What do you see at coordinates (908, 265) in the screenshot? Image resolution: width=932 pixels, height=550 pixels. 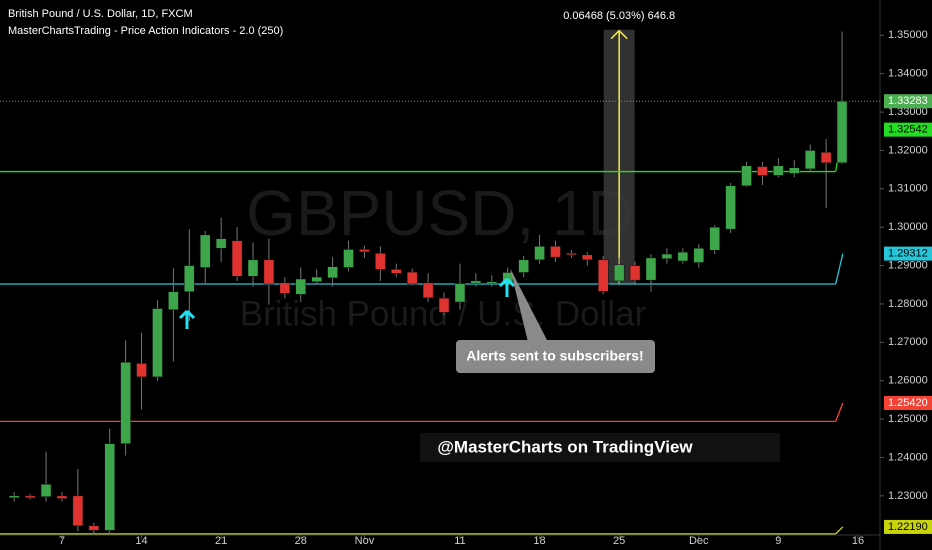 I see `y-tick-label: 1.29000` at bounding box center [908, 265].